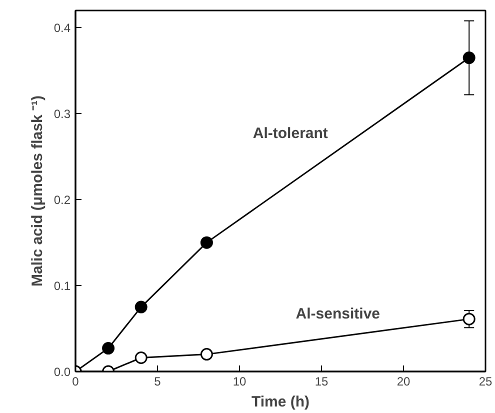 The height and width of the screenshot is (413, 495). What do you see at coordinates (280, 402) in the screenshot?
I see `x-axis-title: Time (h)` at bounding box center [280, 402].